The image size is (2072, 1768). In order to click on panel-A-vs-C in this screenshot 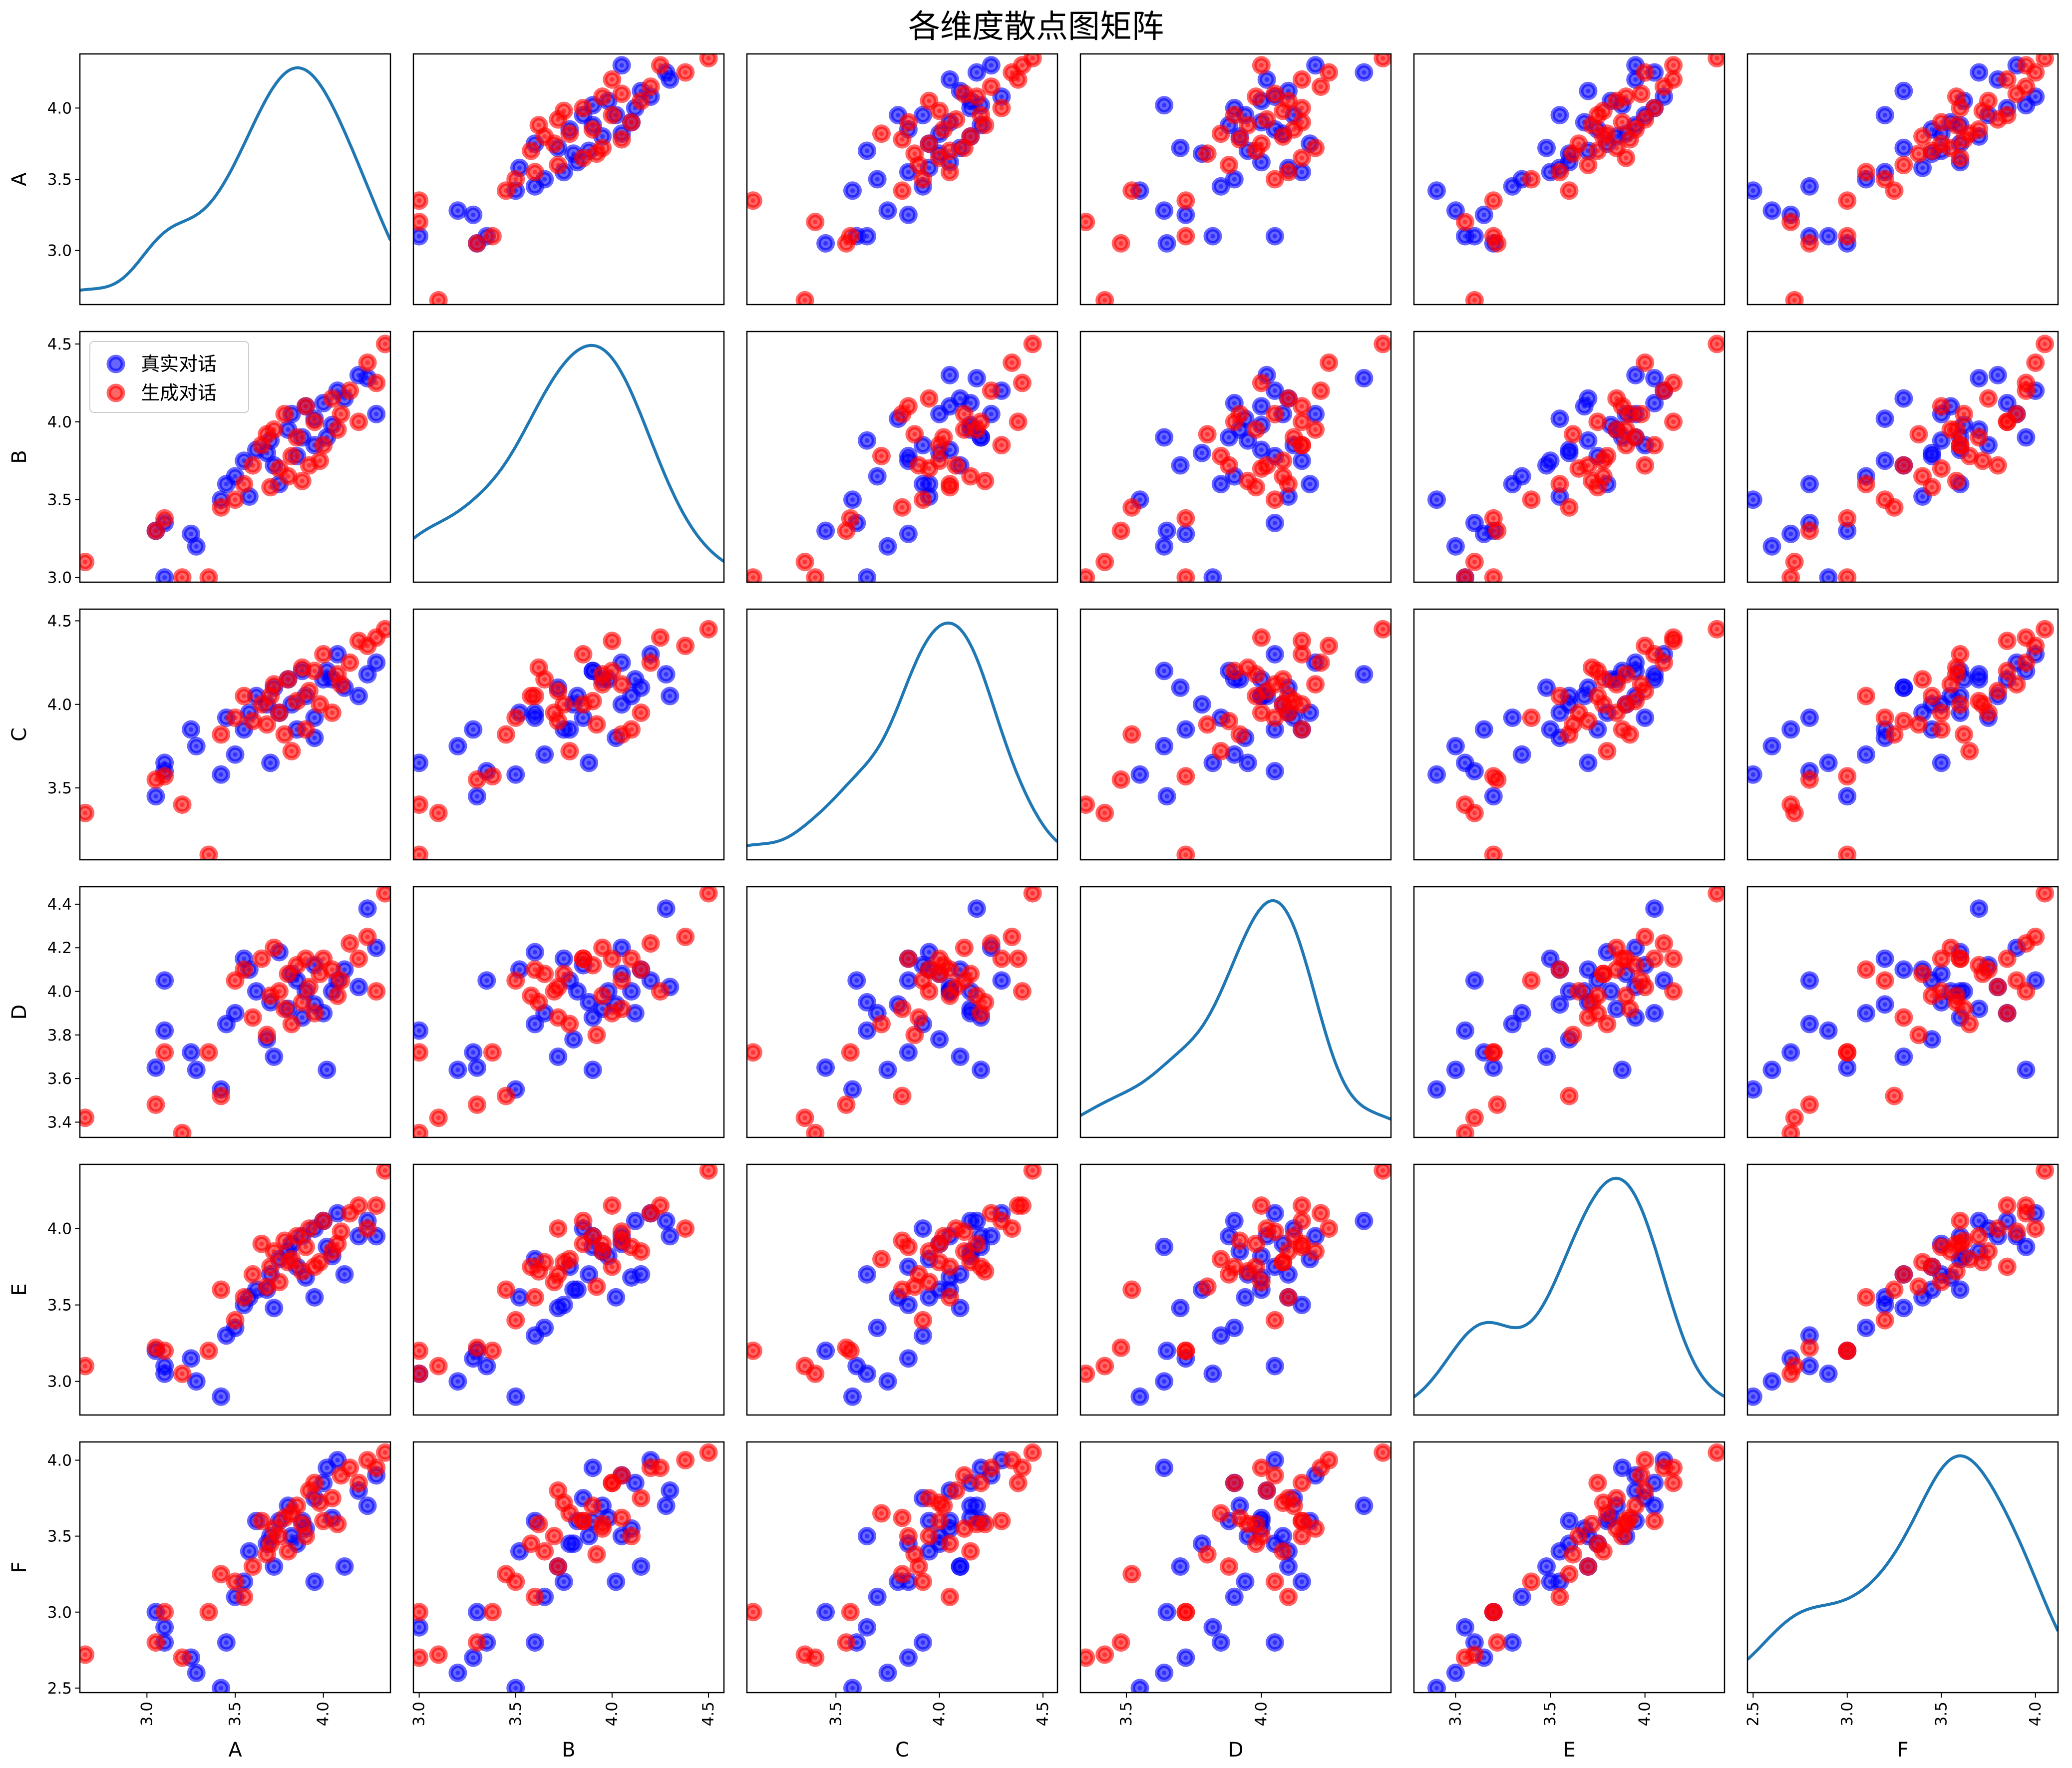, I will do `click(902, 179)`.